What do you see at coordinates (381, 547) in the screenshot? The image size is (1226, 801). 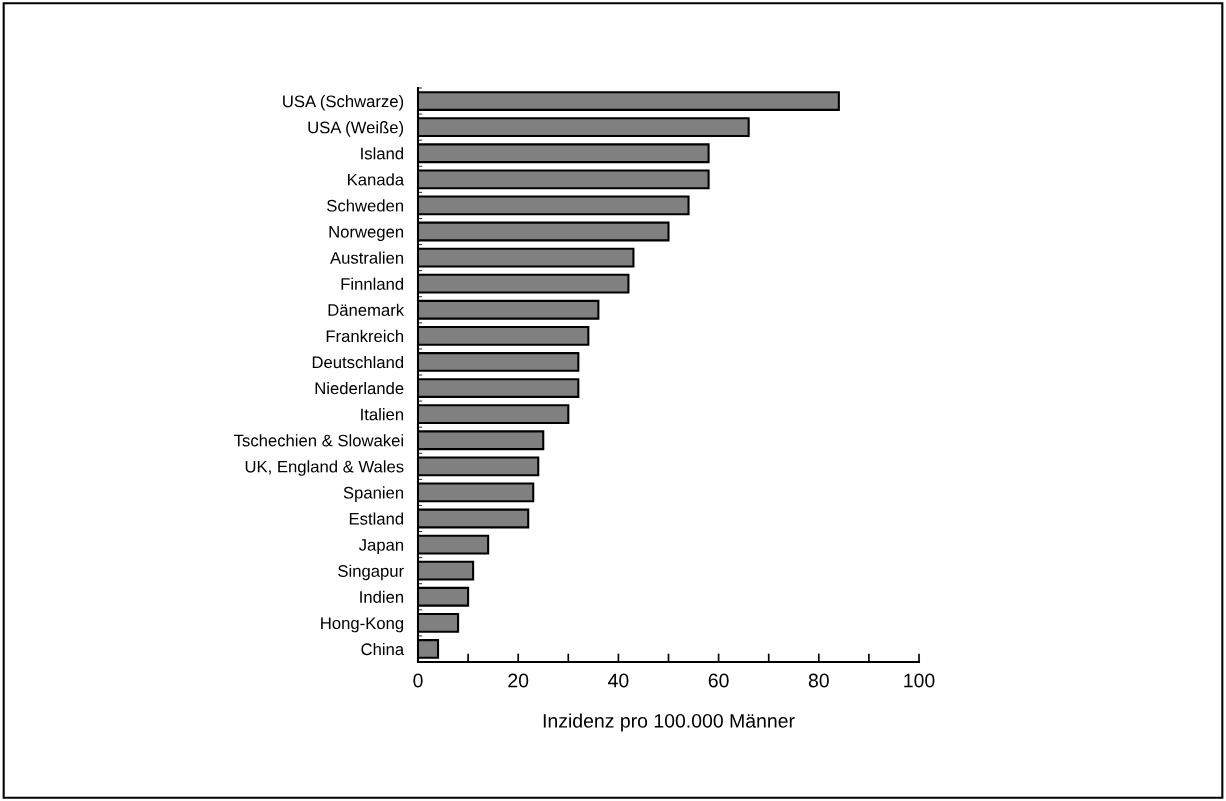 I see `y-tick-label: Japan` at bounding box center [381, 547].